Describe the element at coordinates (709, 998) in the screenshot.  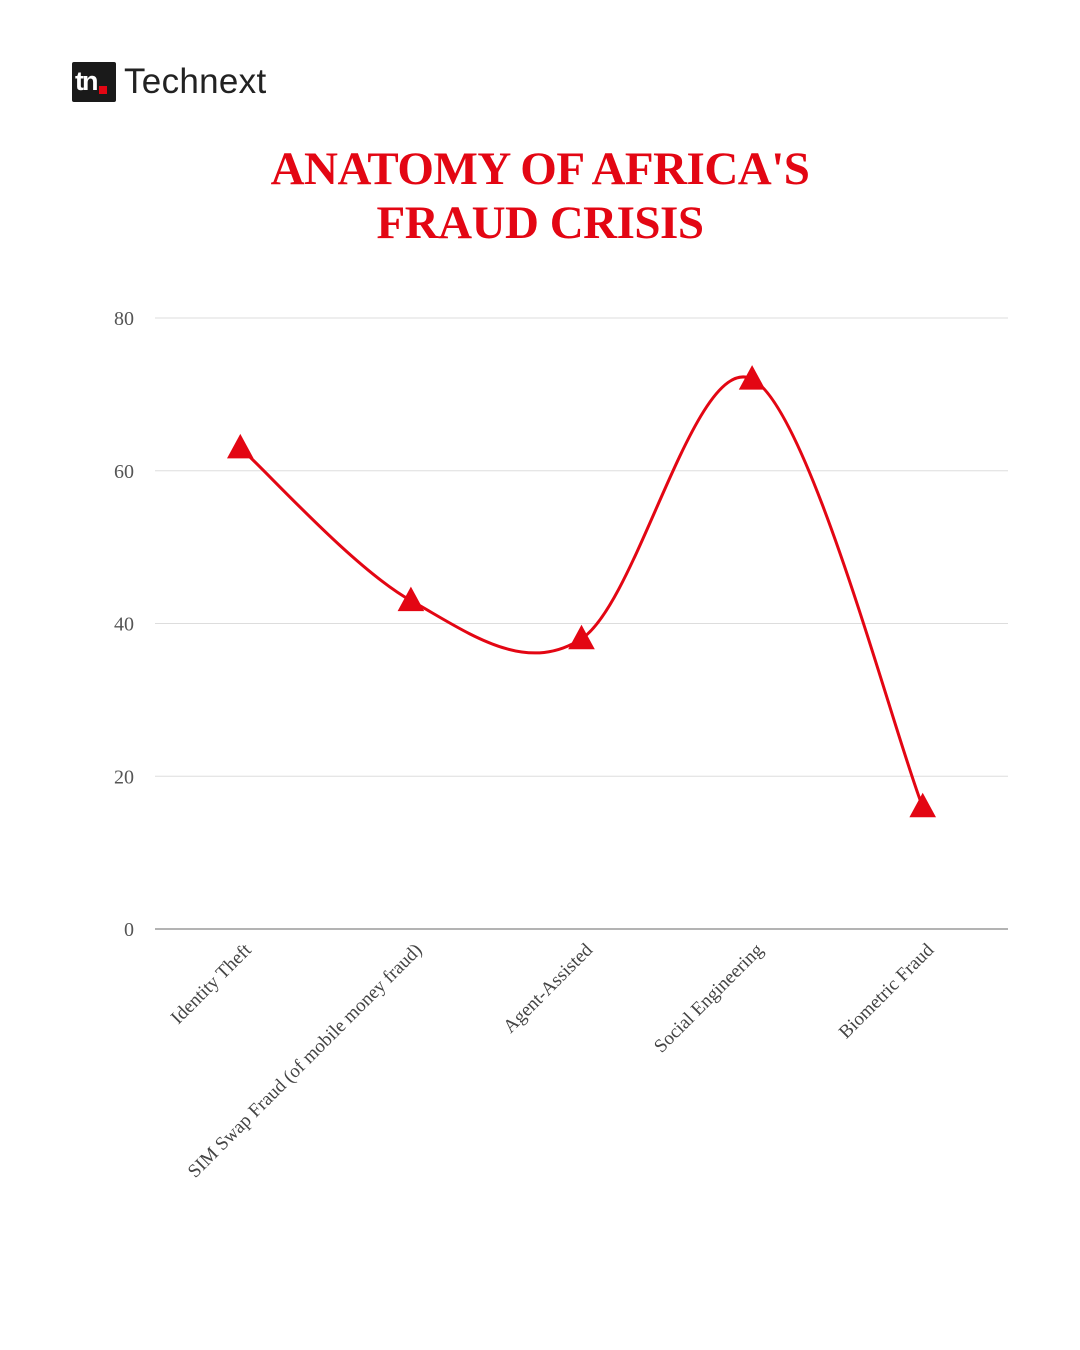
I see `x-tick-label-4: Social Engineering` at that location.